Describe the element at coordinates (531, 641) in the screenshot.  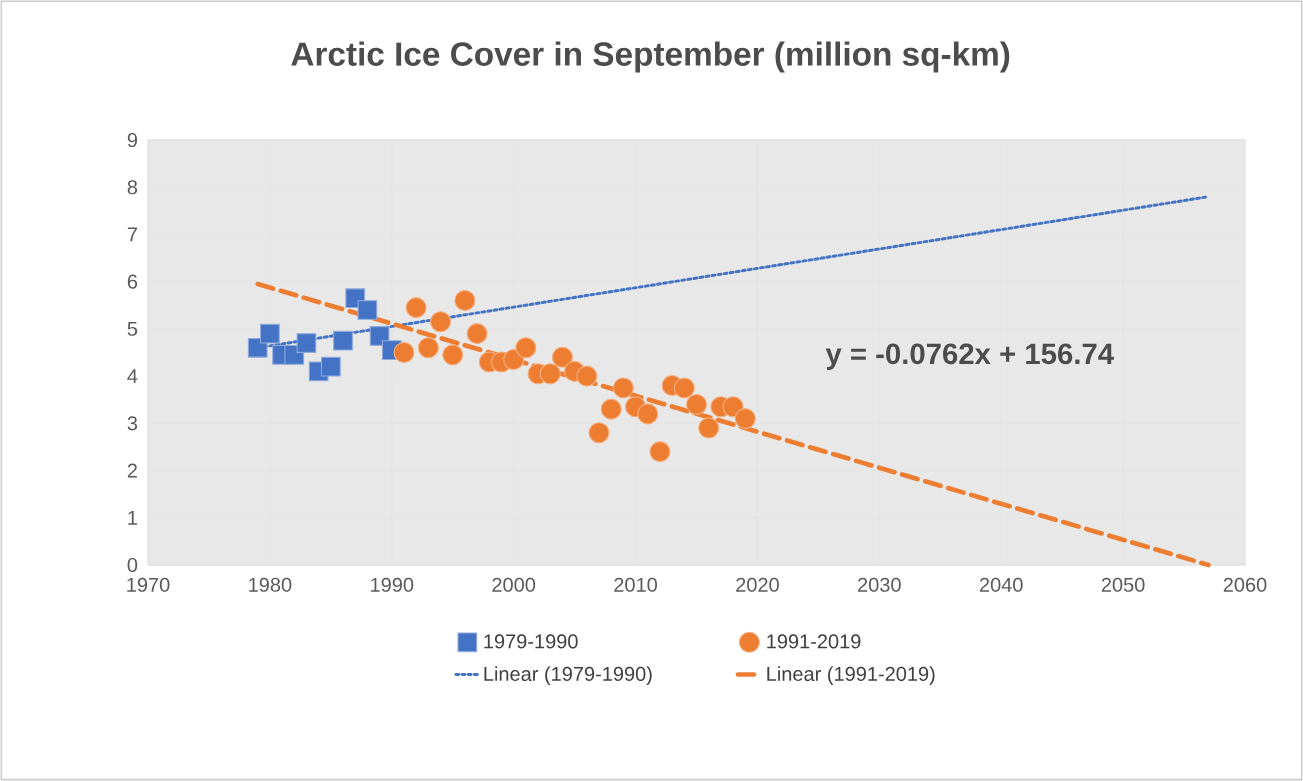
I see `legend-label: 1979-1990` at that location.